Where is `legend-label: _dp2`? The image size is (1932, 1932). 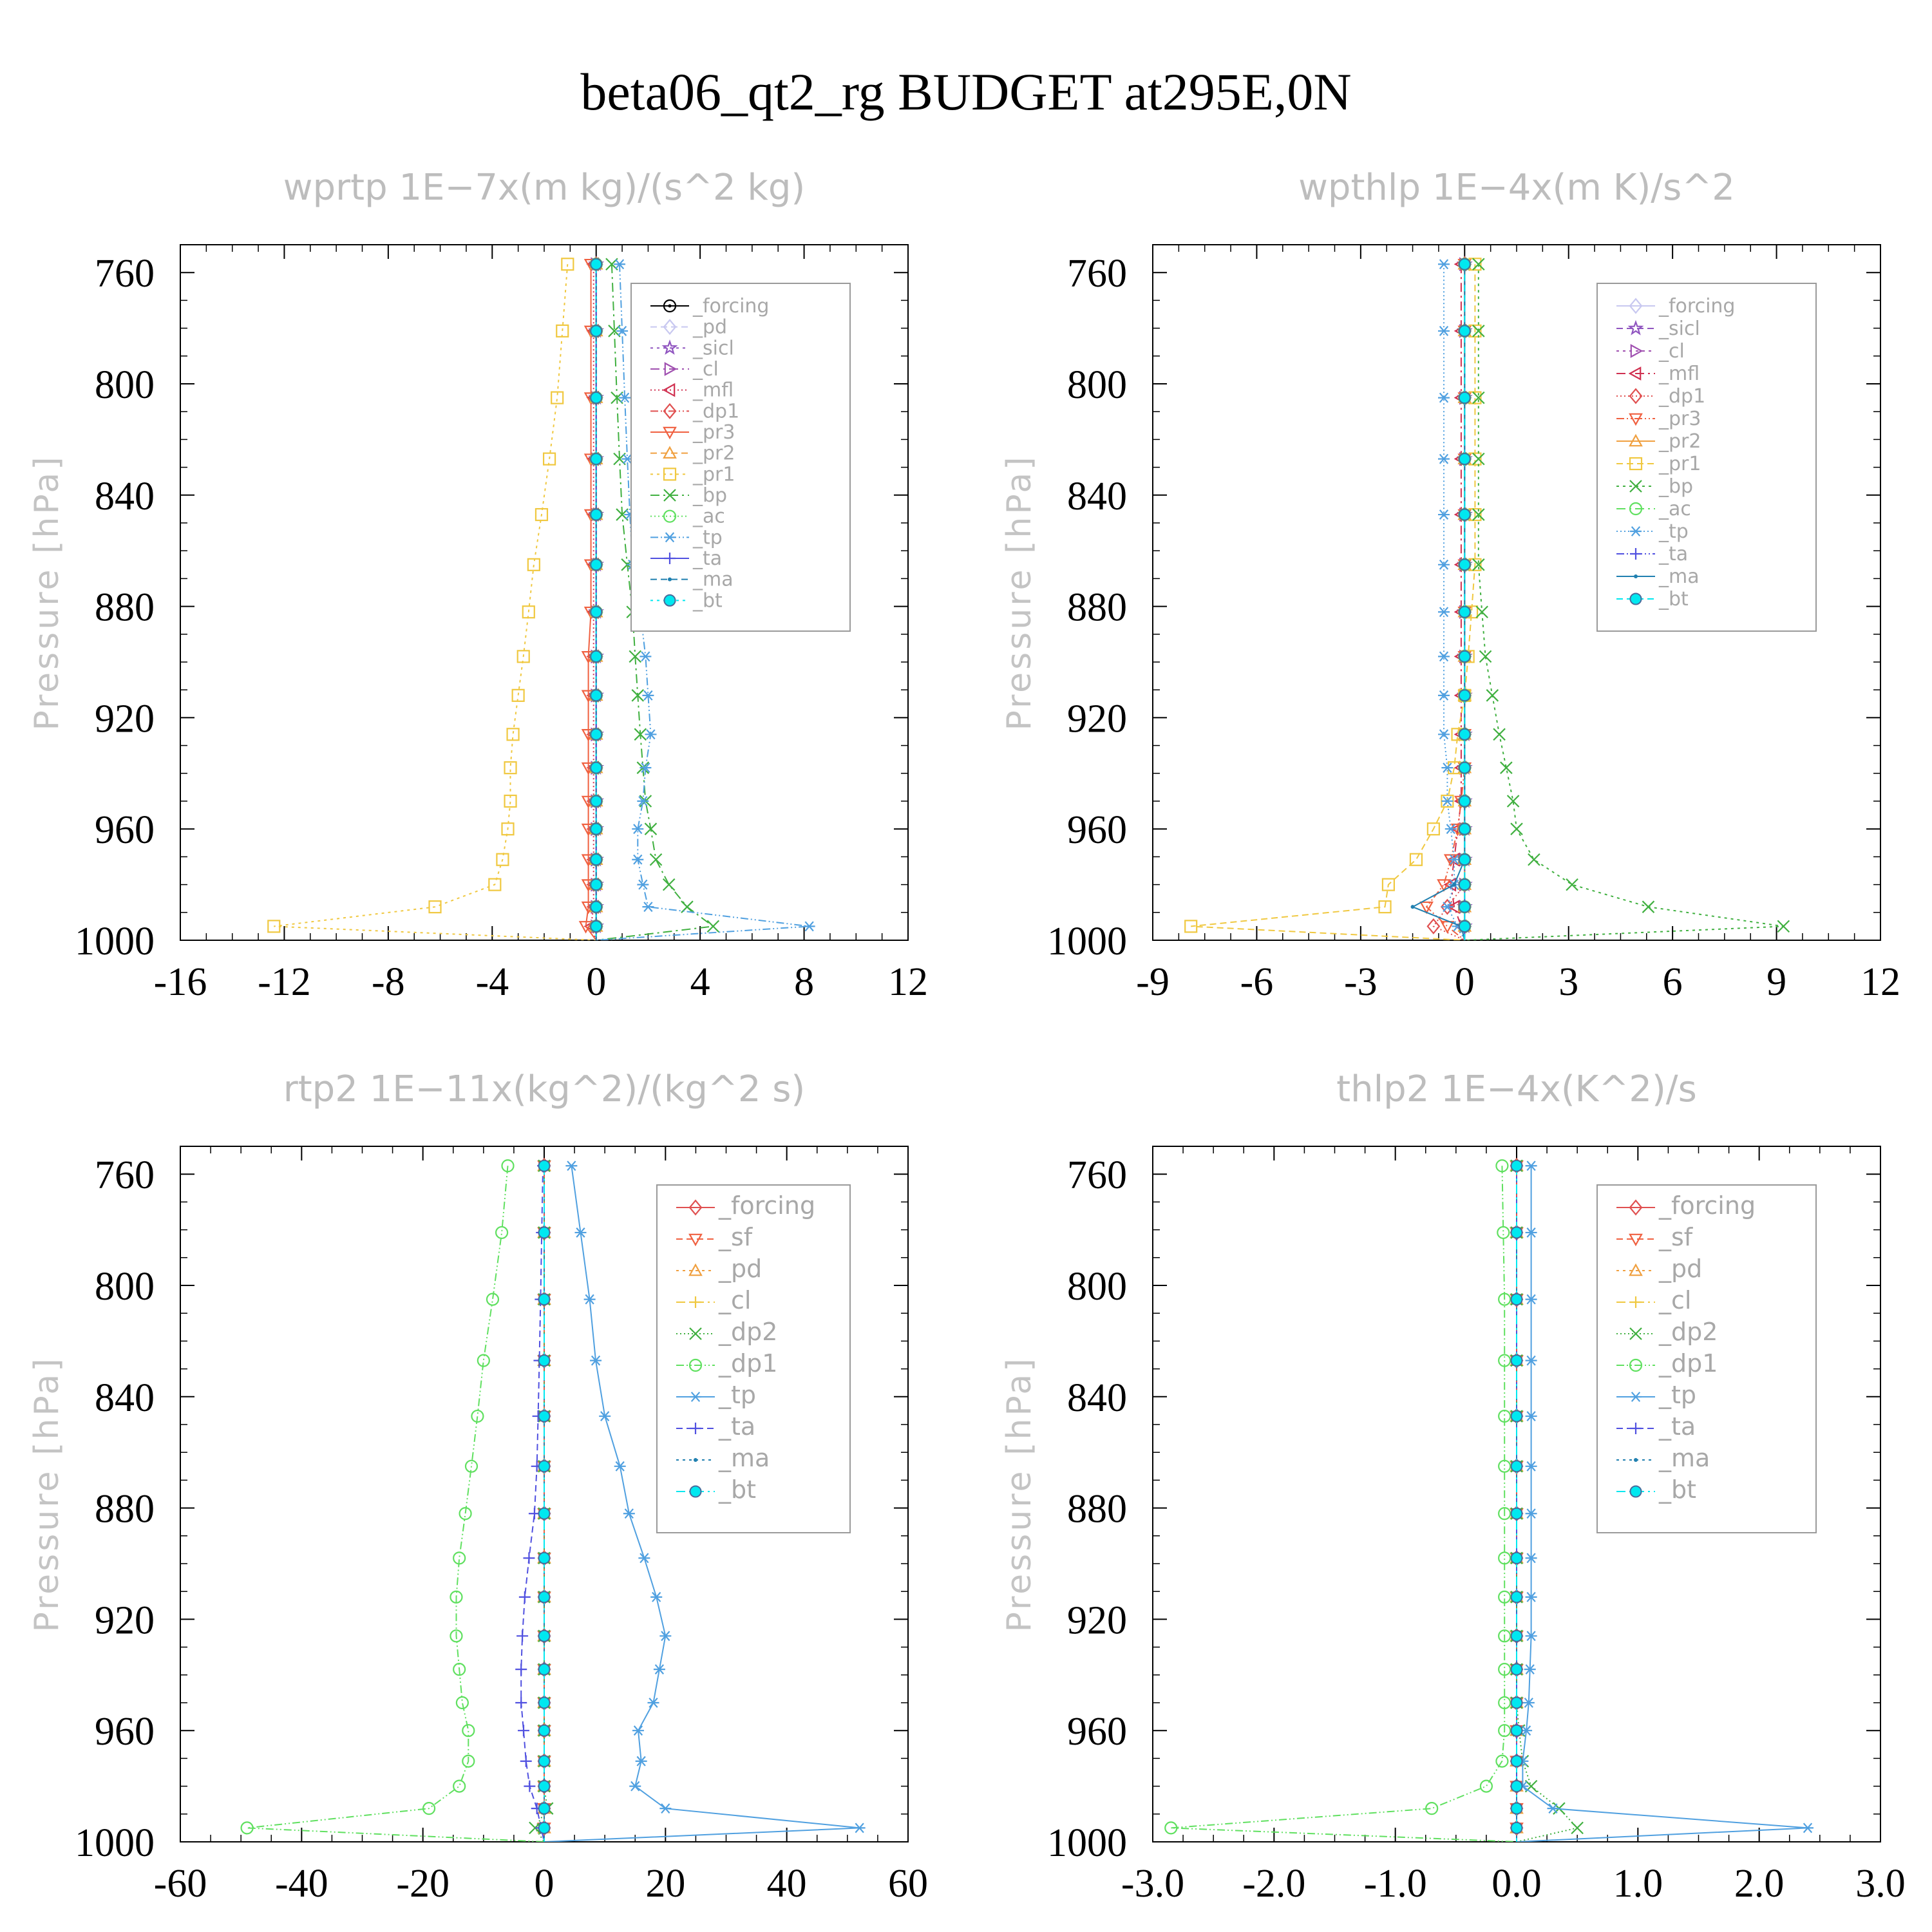
legend-label: _dp2 is located at coordinates (1688, 1332).